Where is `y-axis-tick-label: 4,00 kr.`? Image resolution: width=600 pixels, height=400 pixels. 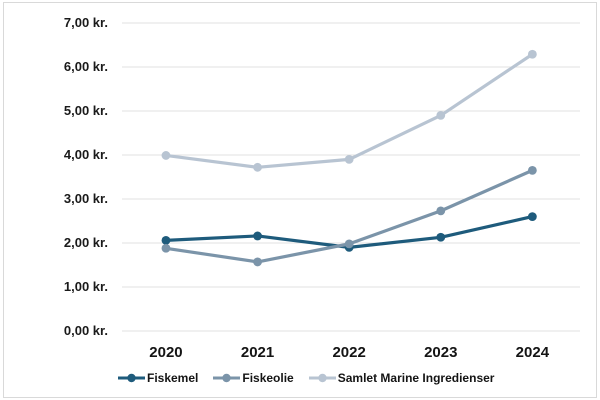
y-axis-tick-label: 4,00 kr. is located at coordinates (85, 154).